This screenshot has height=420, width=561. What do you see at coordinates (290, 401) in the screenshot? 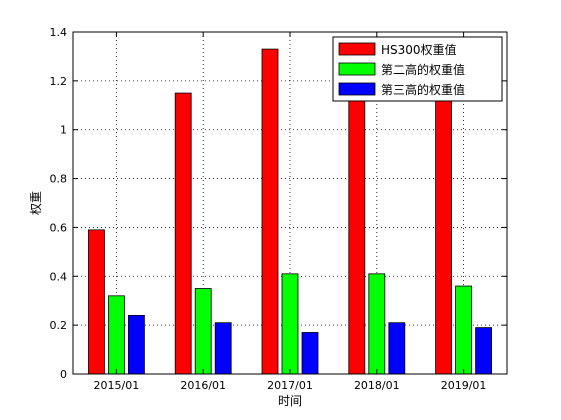
I see `x-axis-label: 时间` at bounding box center [290, 401].